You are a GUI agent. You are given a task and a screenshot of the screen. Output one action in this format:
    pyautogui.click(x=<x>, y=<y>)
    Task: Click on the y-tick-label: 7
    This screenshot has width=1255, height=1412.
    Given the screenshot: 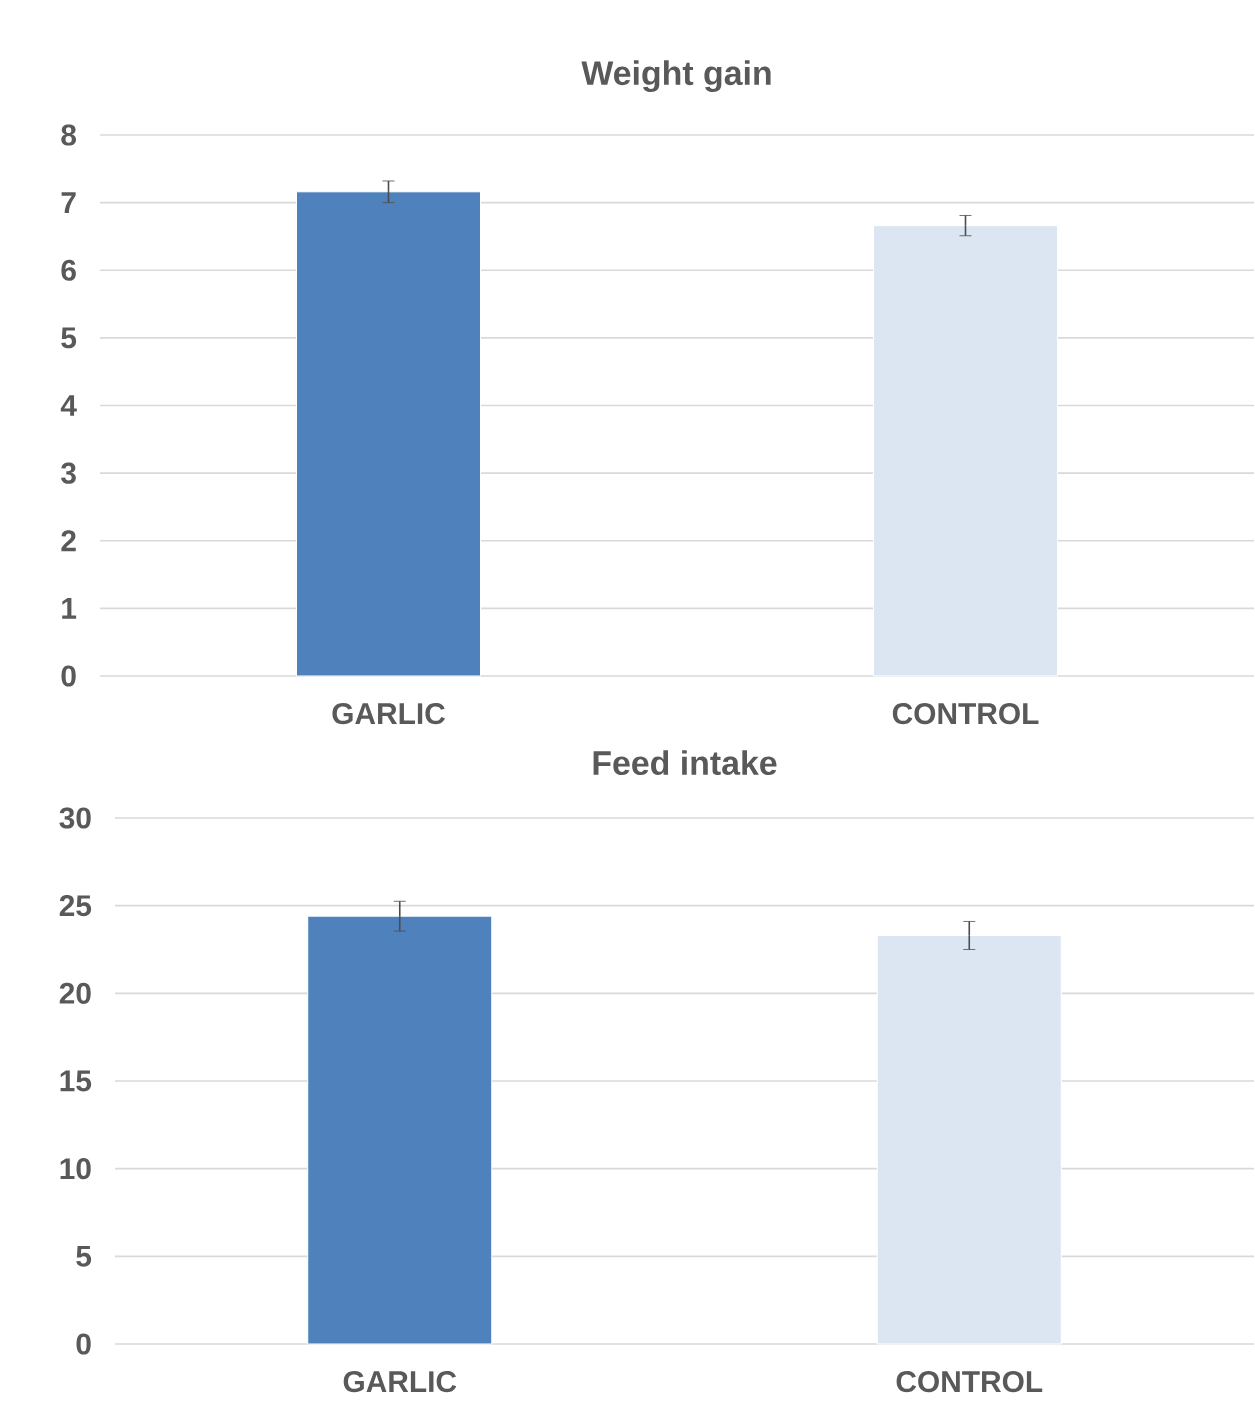 What is the action you would take?
    pyautogui.click(x=68, y=202)
    